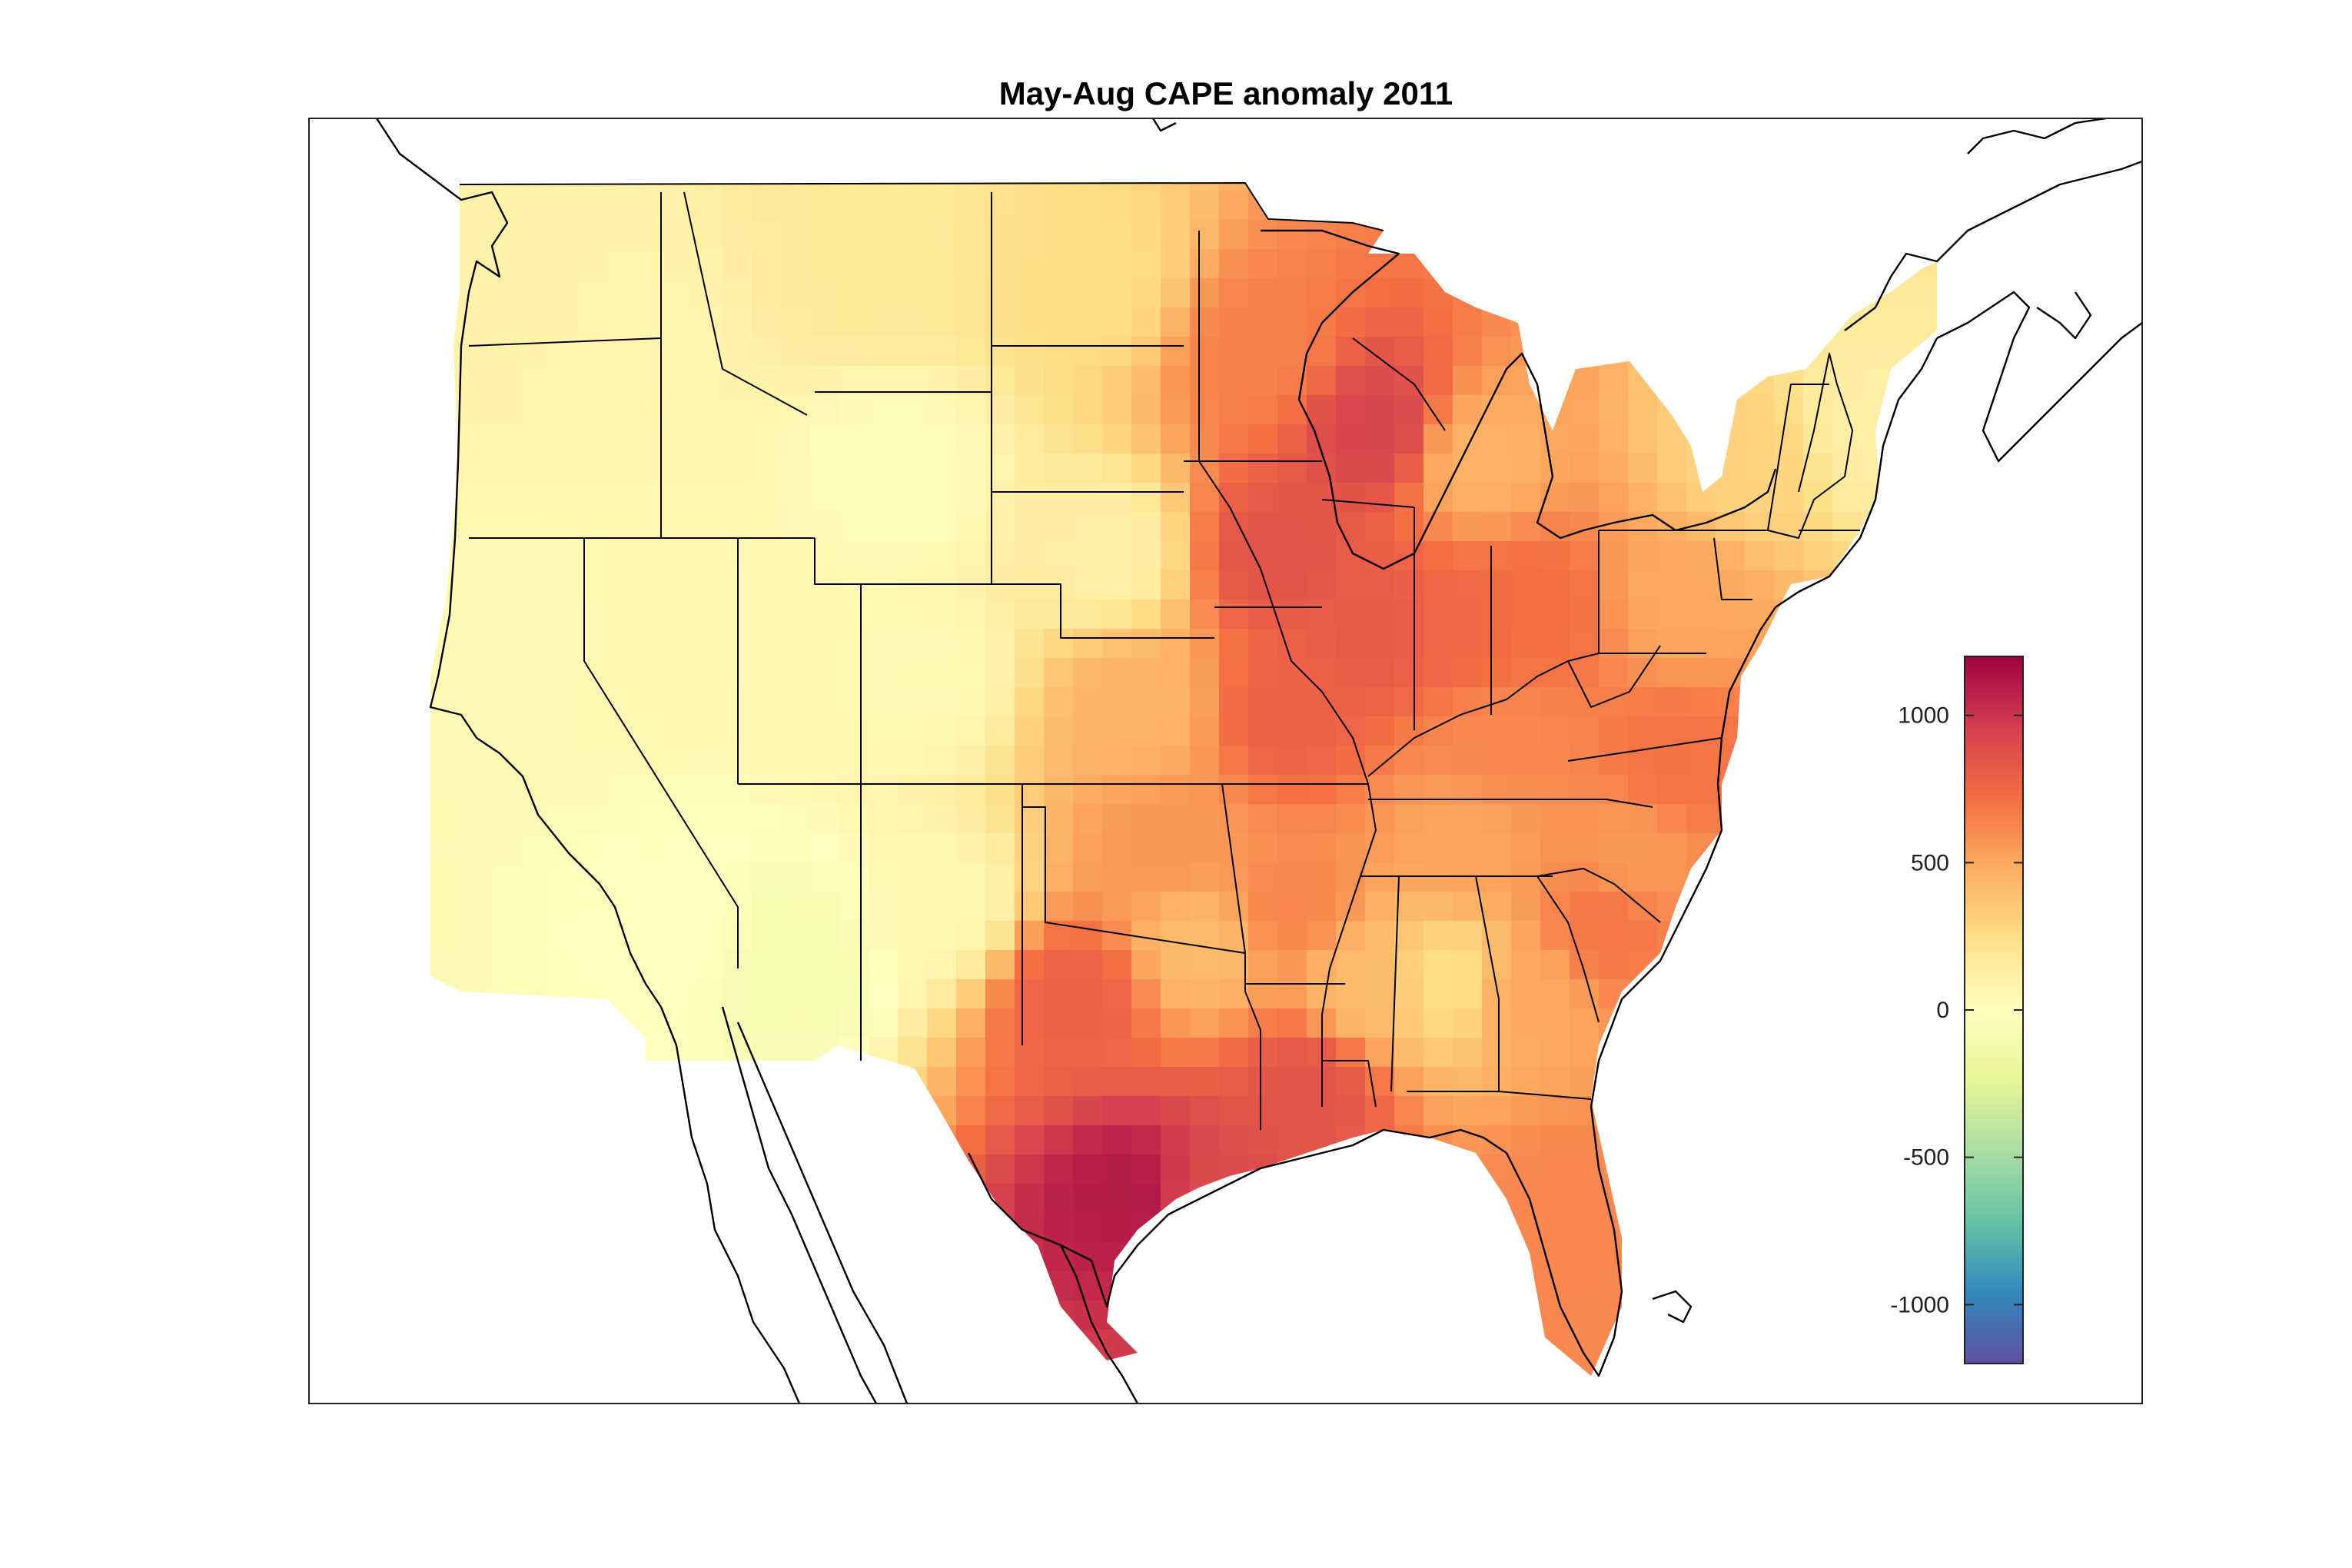 This screenshot has width=2352, height=1568. What do you see at coordinates (1644, 749) in the screenshot?
I see `border-va-nc` at bounding box center [1644, 749].